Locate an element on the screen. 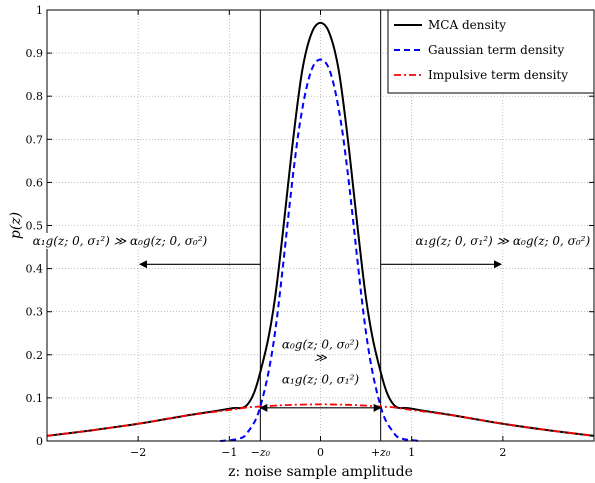 The height and width of the screenshot is (483, 595). right-region-label-bg is located at coordinates (503, 240).